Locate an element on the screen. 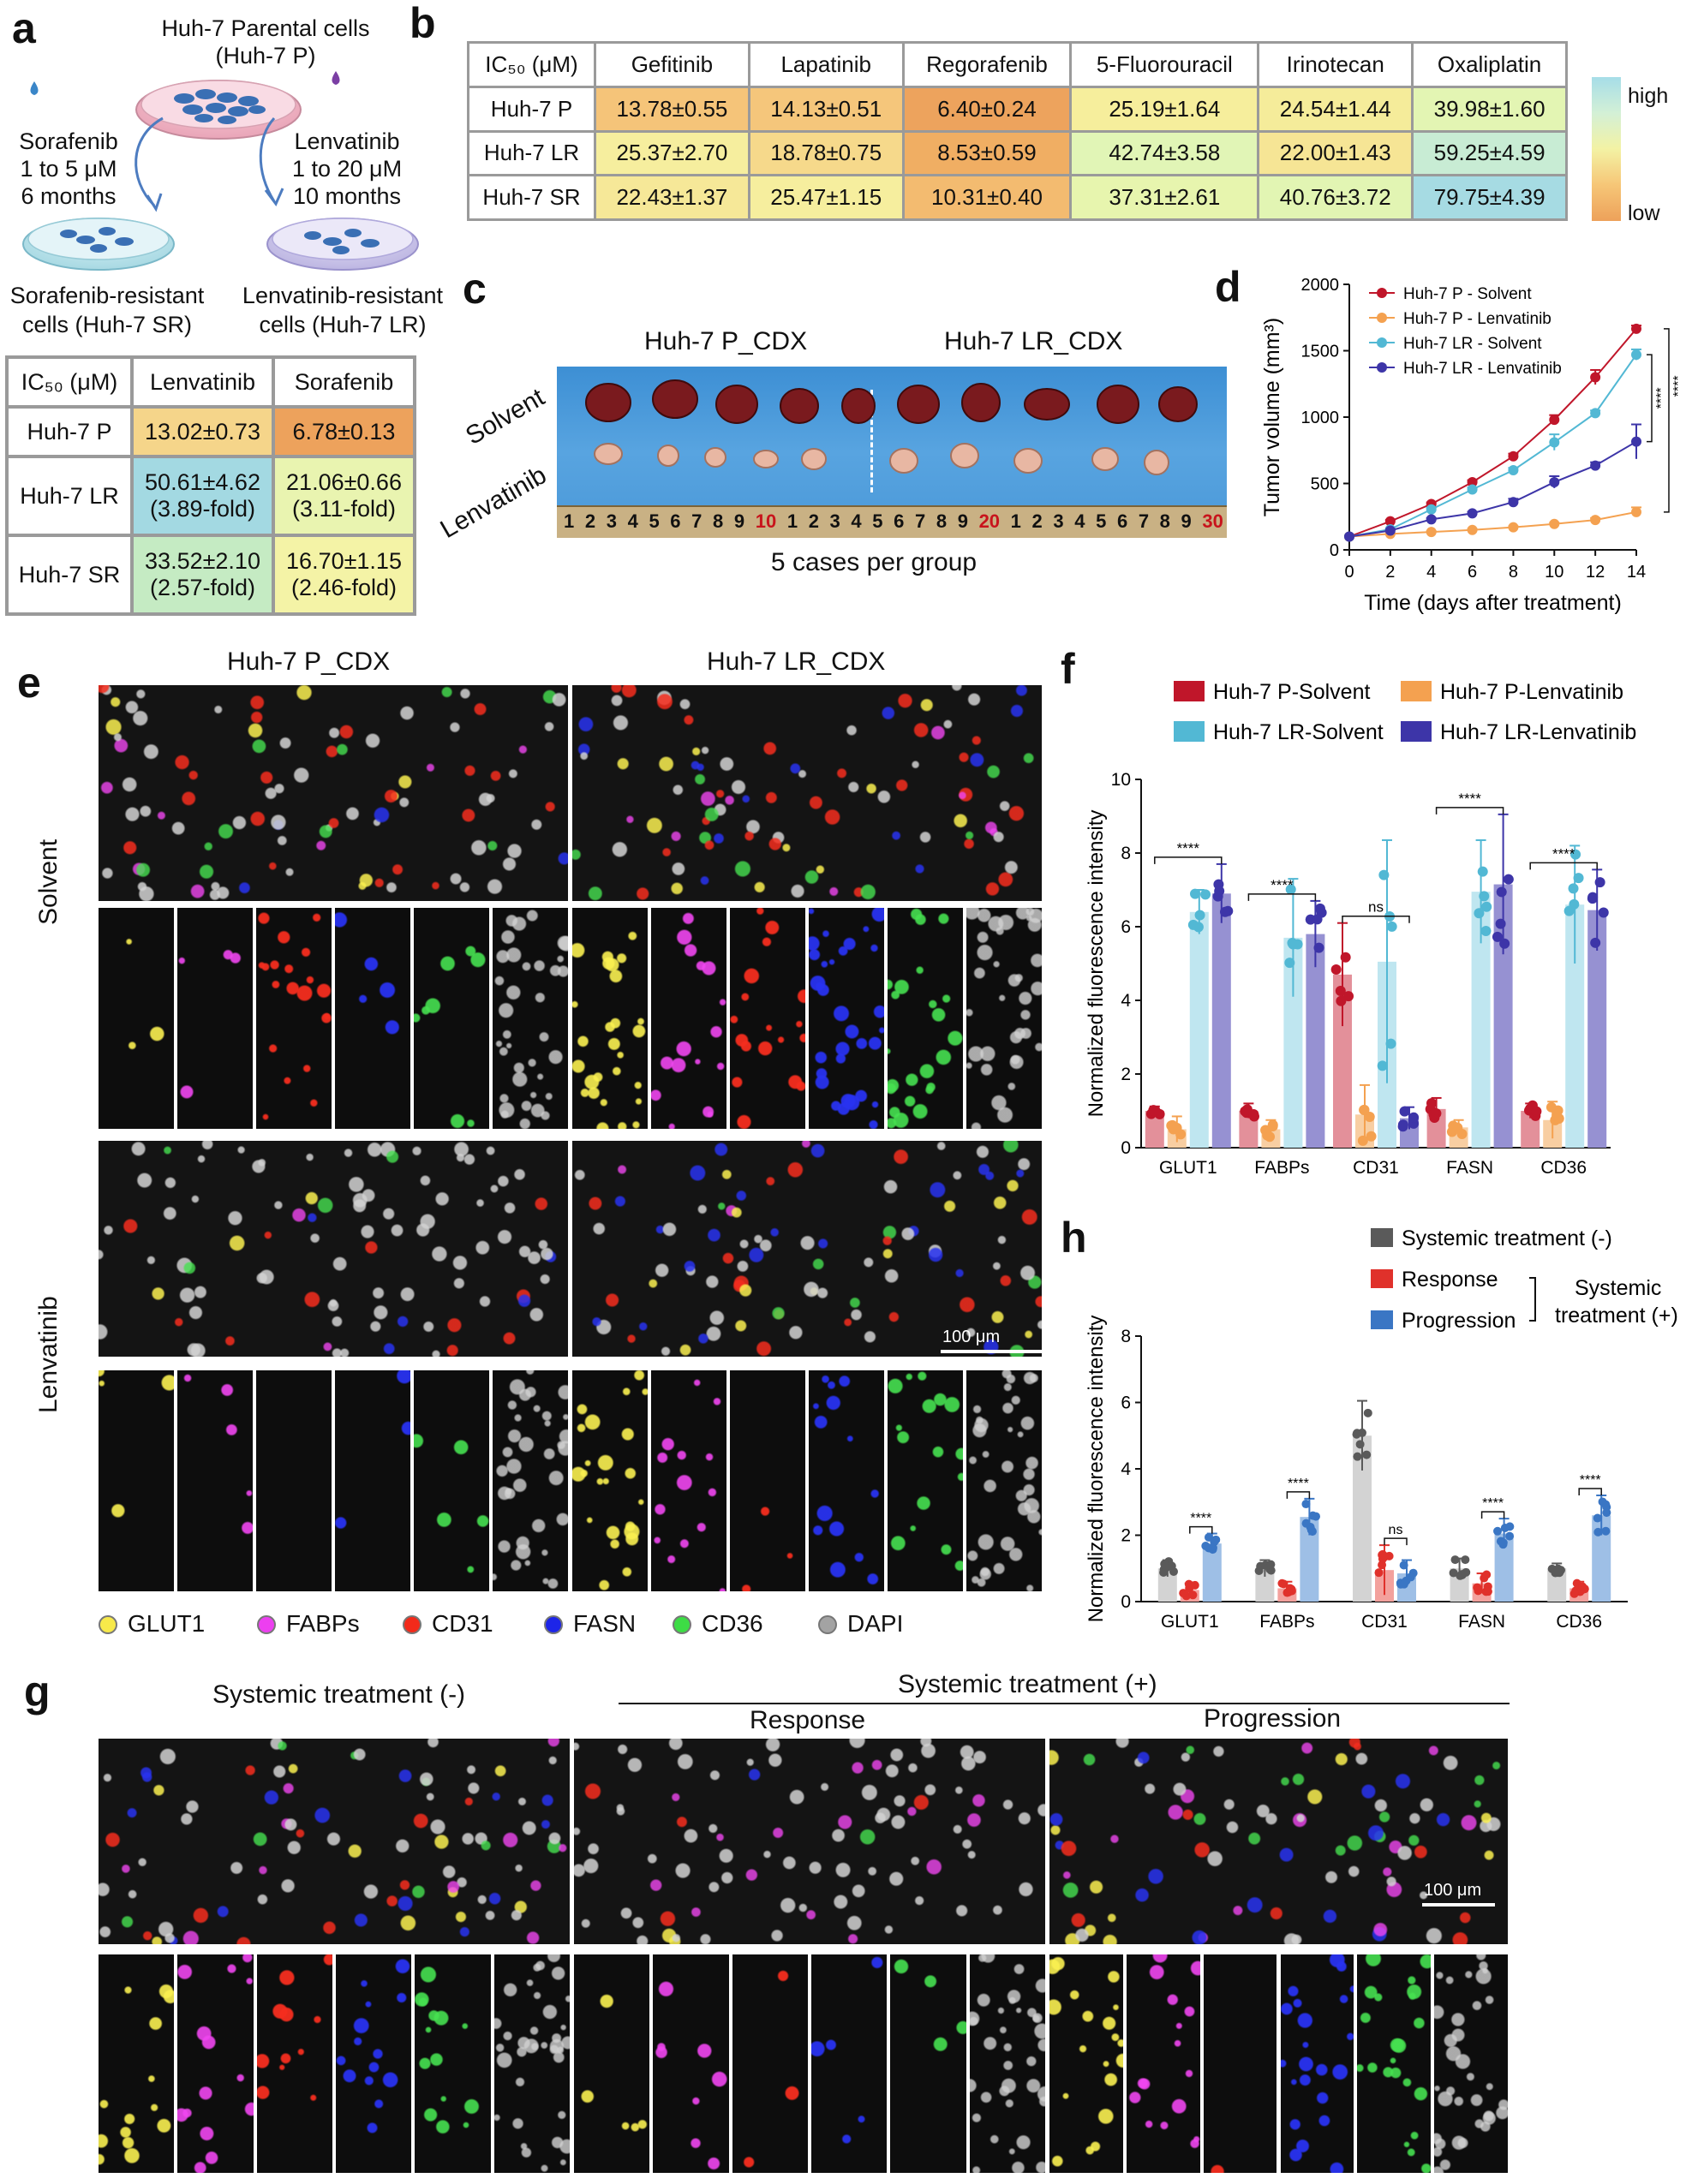 The image size is (1692, 2184). title-treatment-negative: Systemic treatment (-) is located at coordinates (339, 1695).